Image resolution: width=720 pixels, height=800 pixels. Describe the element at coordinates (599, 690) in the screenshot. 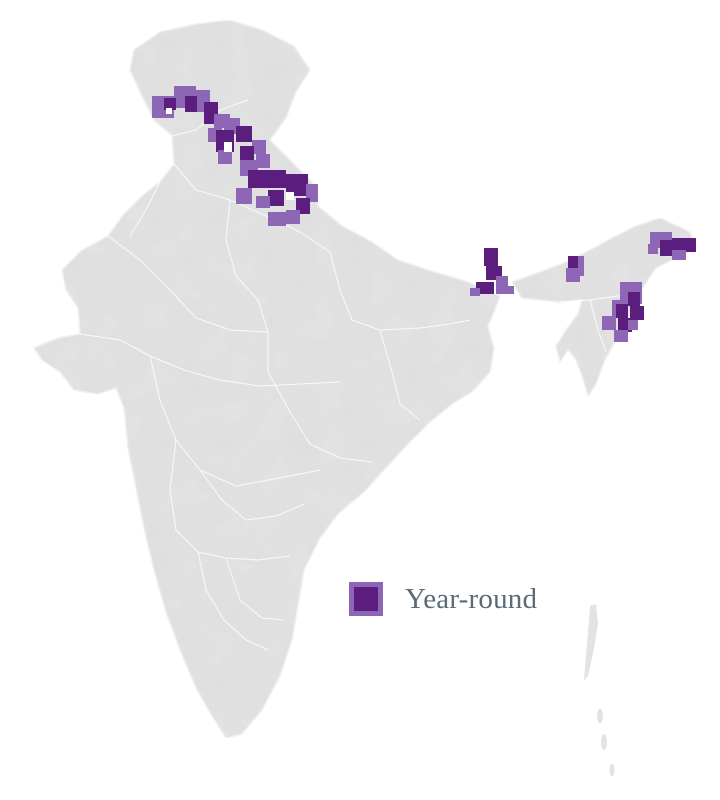

I see `andaman-islands` at that location.